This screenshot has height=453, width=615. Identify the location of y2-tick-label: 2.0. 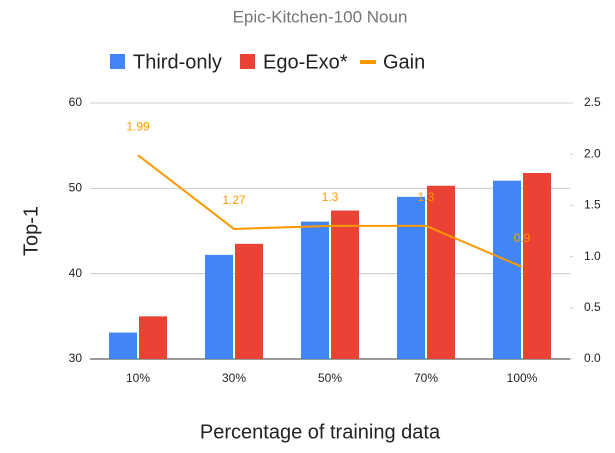
(592, 153).